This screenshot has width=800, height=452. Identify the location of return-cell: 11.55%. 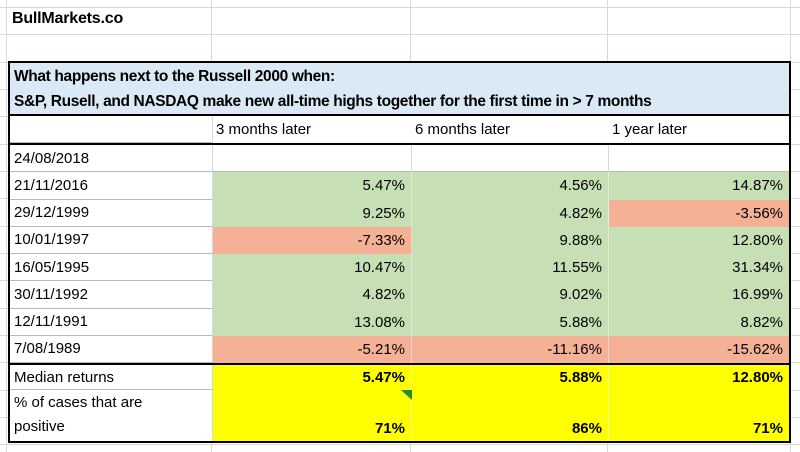
(510, 268).